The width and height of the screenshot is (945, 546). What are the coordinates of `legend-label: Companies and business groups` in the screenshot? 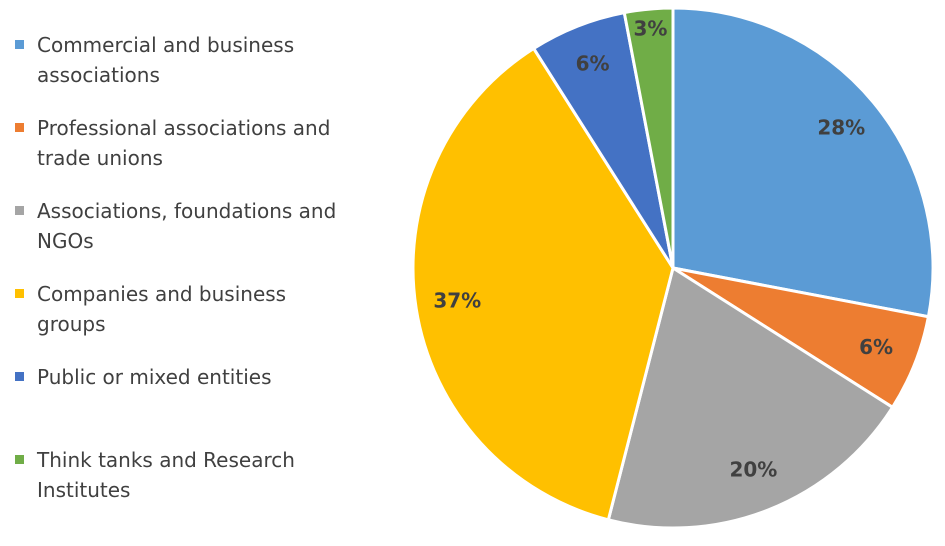 It's located at (162, 309).